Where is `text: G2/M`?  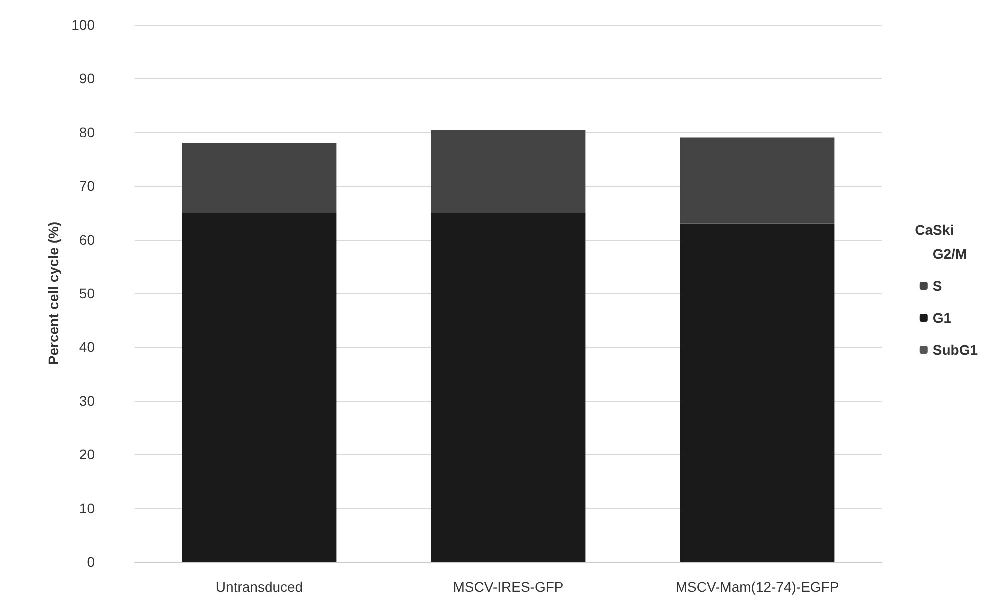 text: G2/M is located at coordinates (950, 254).